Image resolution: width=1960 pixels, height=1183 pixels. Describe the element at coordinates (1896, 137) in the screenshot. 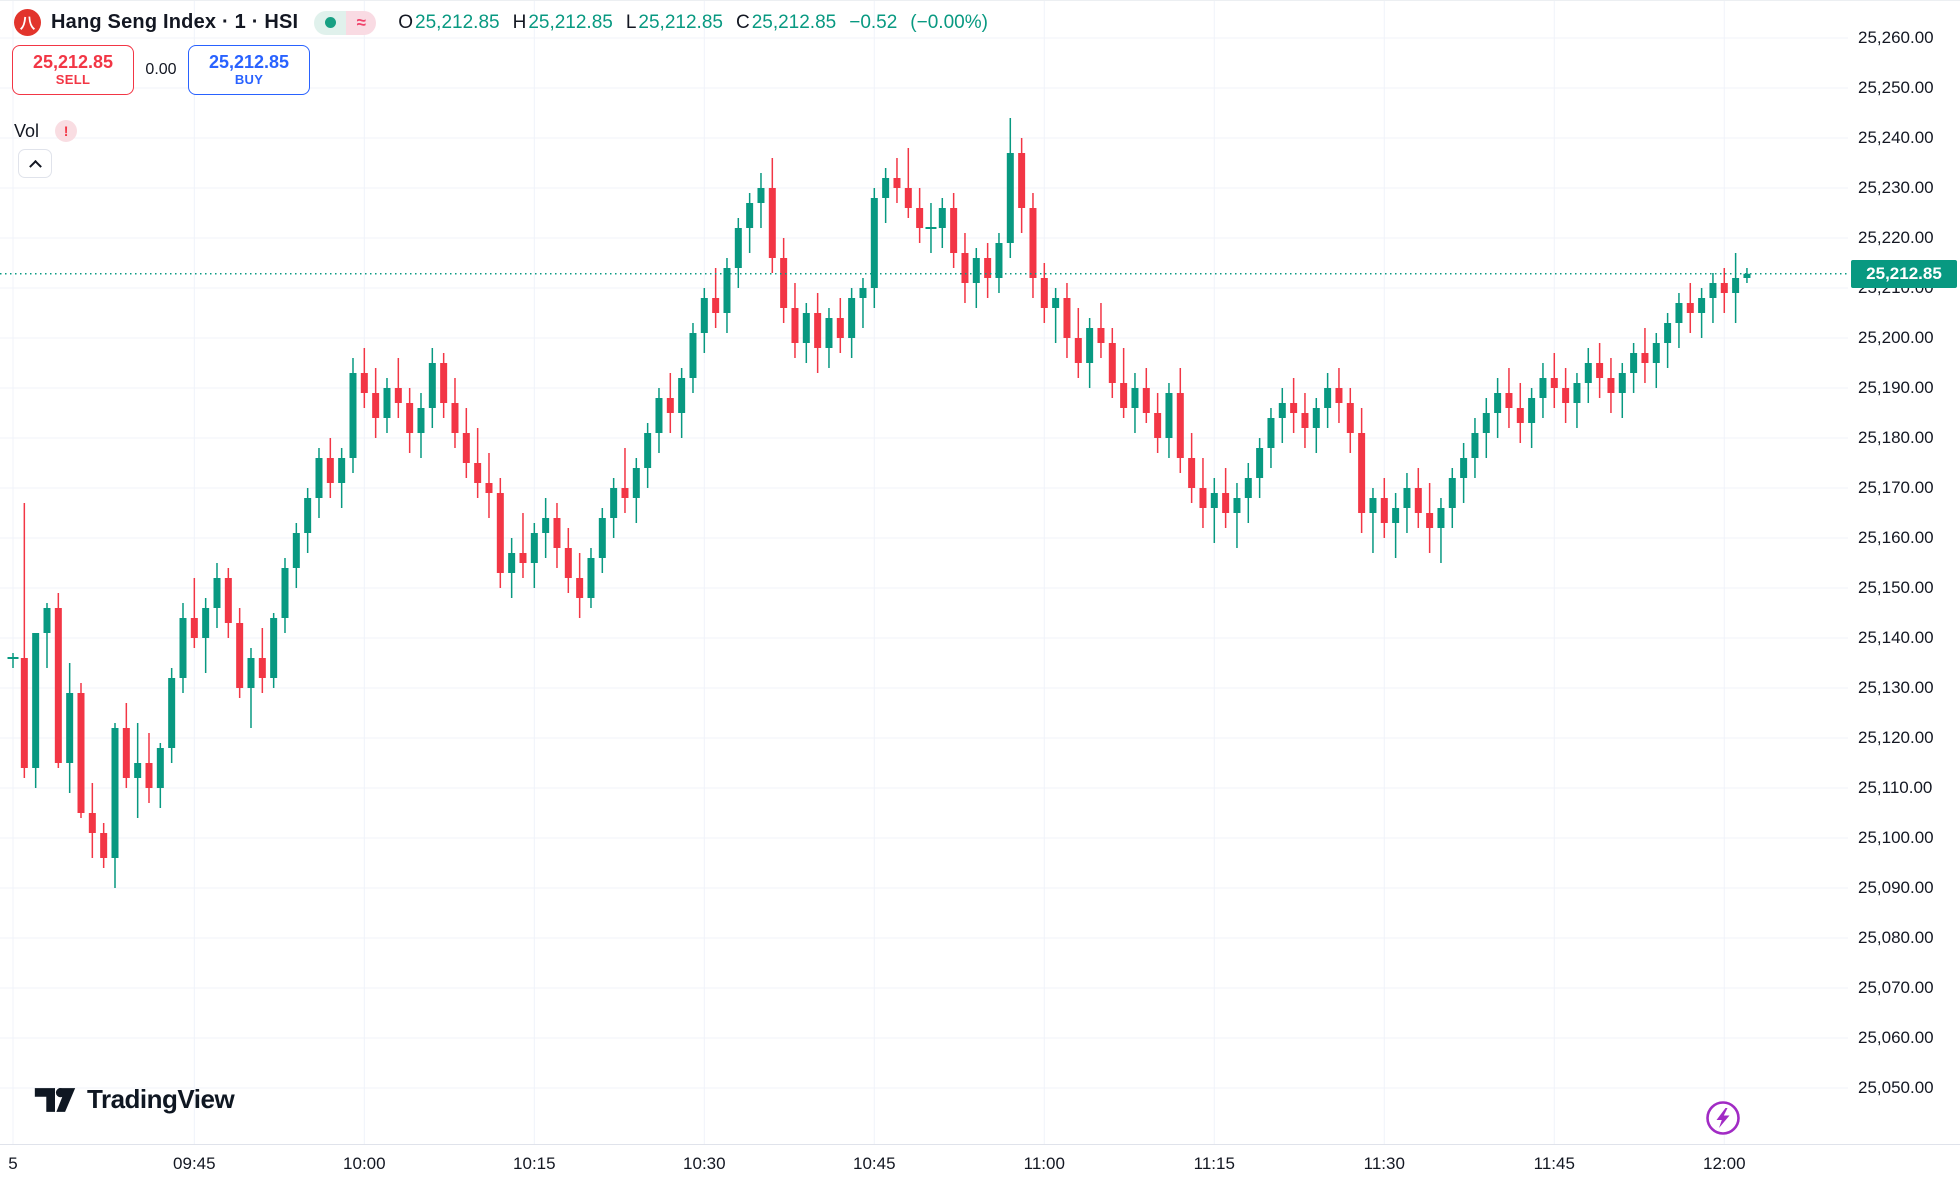

I see `price-axis-label: 25,240.00` at that location.